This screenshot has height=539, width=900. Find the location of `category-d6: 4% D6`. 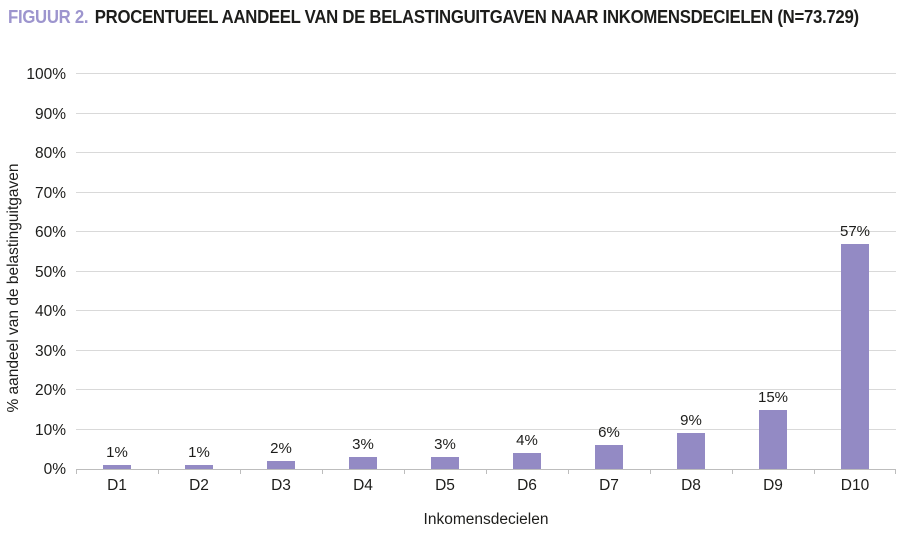

category-d6: 4% D6 is located at coordinates (527, 284).